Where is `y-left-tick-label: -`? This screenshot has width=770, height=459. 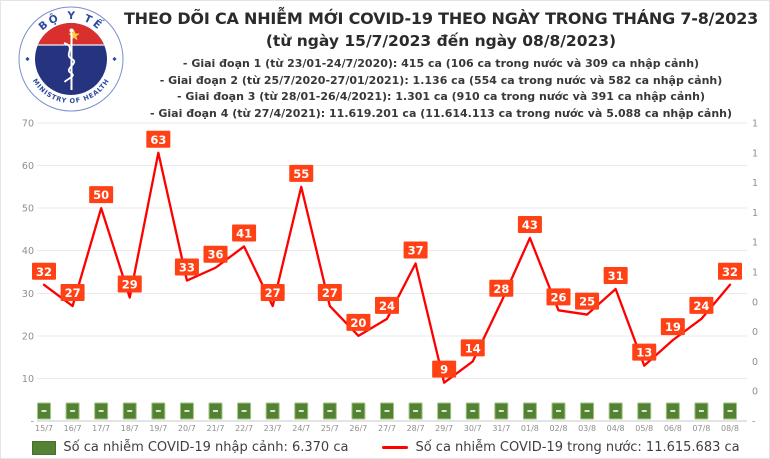
y-left-tick-label: - is located at coordinates (32, 422).